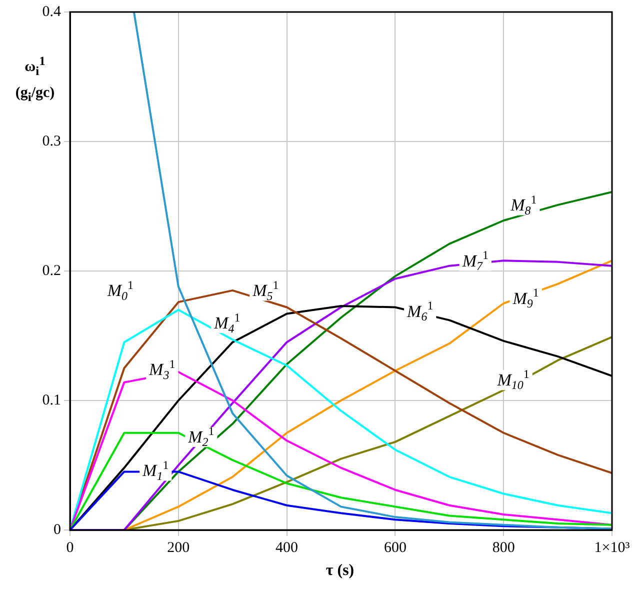 The height and width of the screenshot is (590, 634). What do you see at coordinates (503, 548) in the screenshot?
I see `x-tick-label: 800` at bounding box center [503, 548].